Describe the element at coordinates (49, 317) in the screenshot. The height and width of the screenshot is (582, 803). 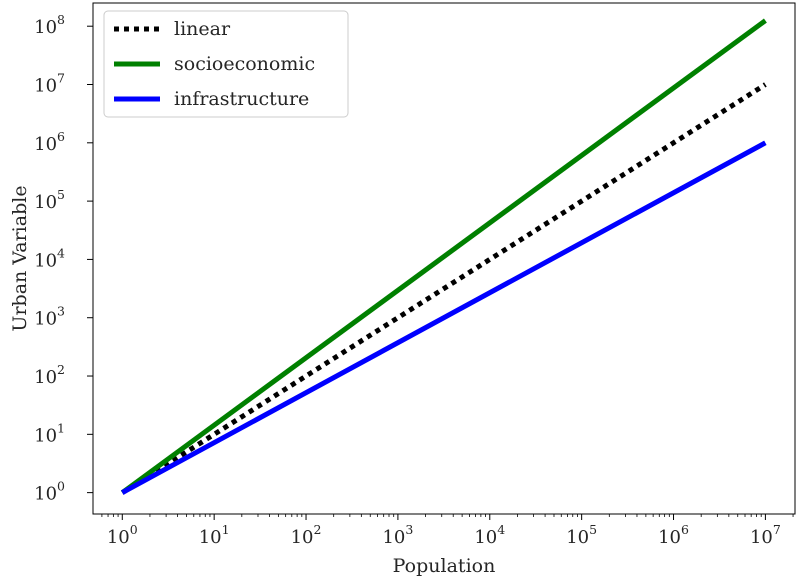
I see `y-tick-label: 10³` at that location.